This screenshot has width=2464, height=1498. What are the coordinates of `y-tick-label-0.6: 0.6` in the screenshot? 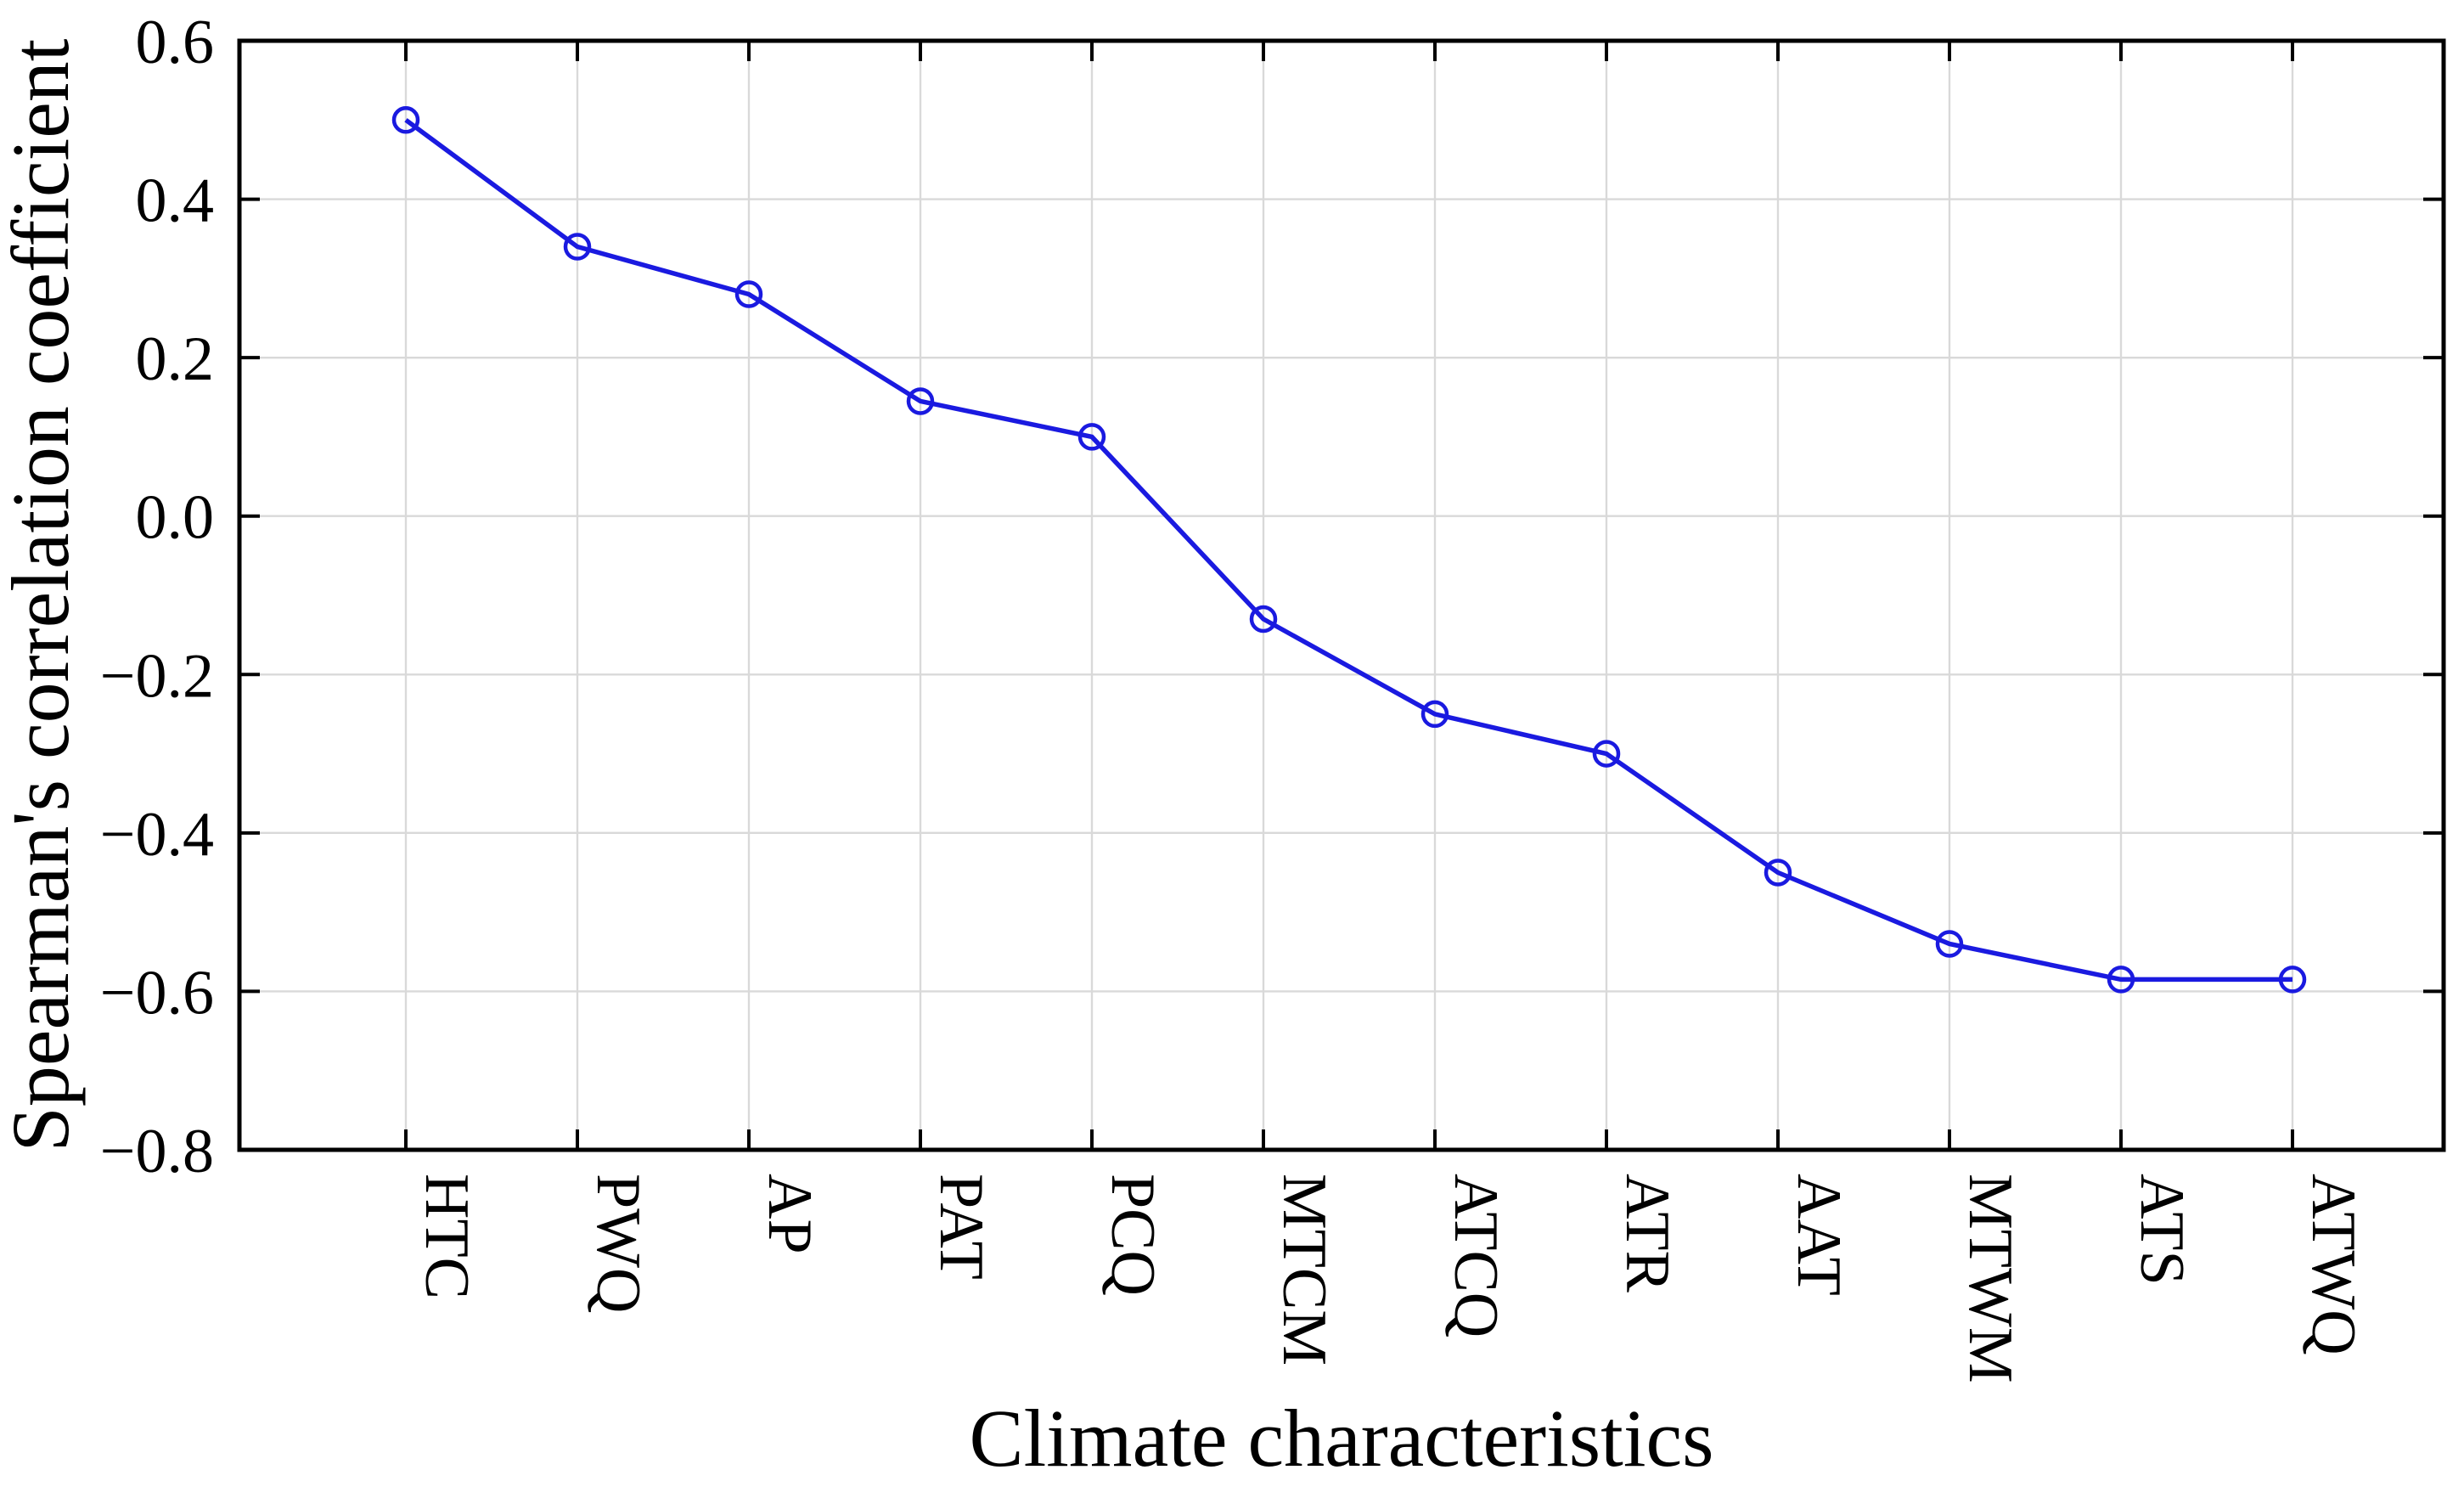 It's located at (175, 42).